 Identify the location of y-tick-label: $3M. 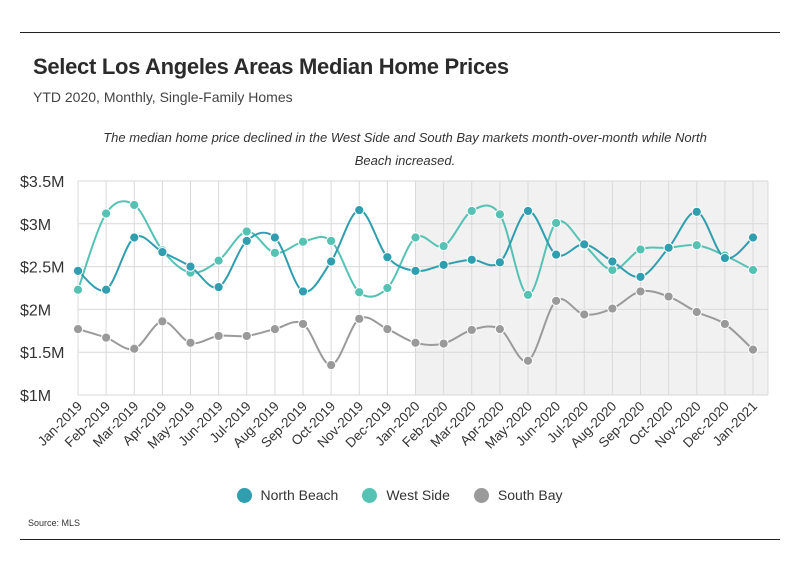
(35, 225).